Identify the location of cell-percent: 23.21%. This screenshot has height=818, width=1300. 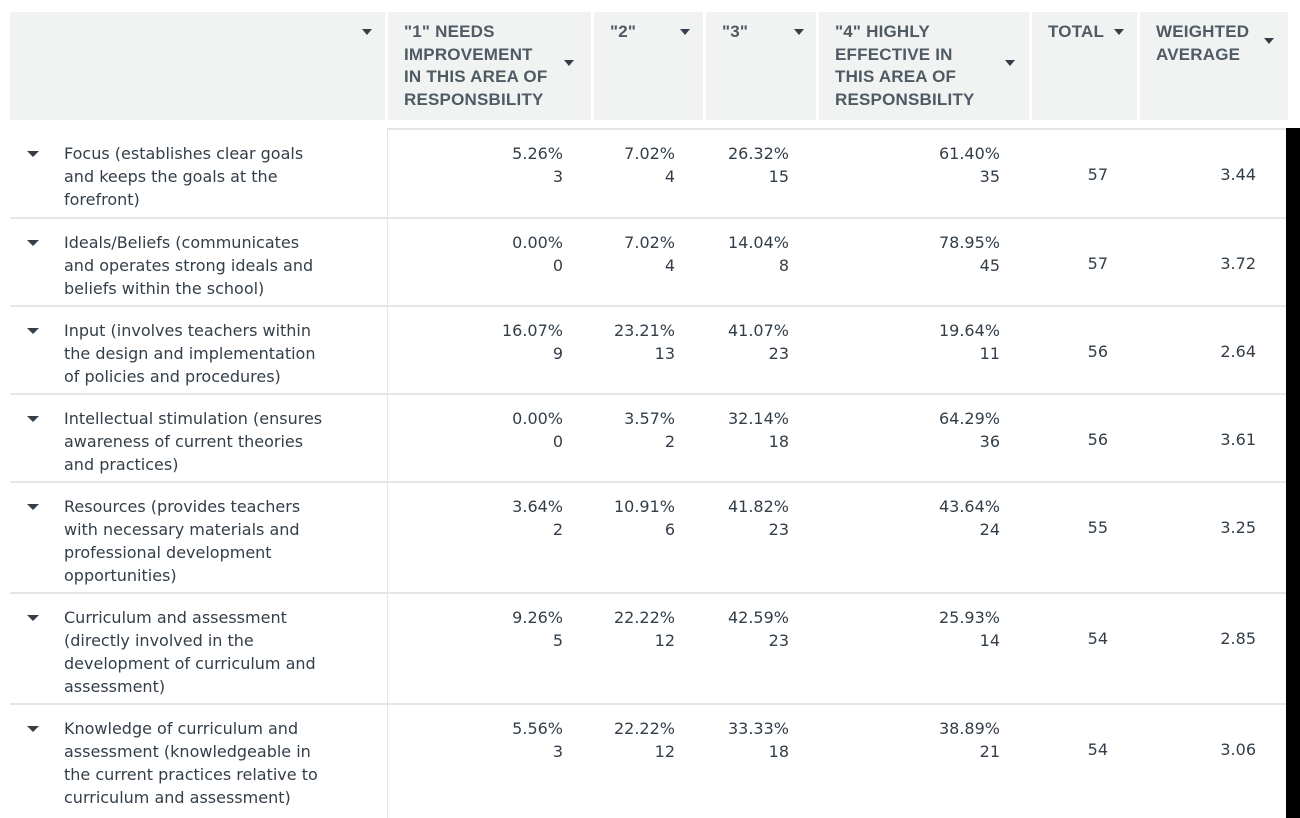
(644, 330).